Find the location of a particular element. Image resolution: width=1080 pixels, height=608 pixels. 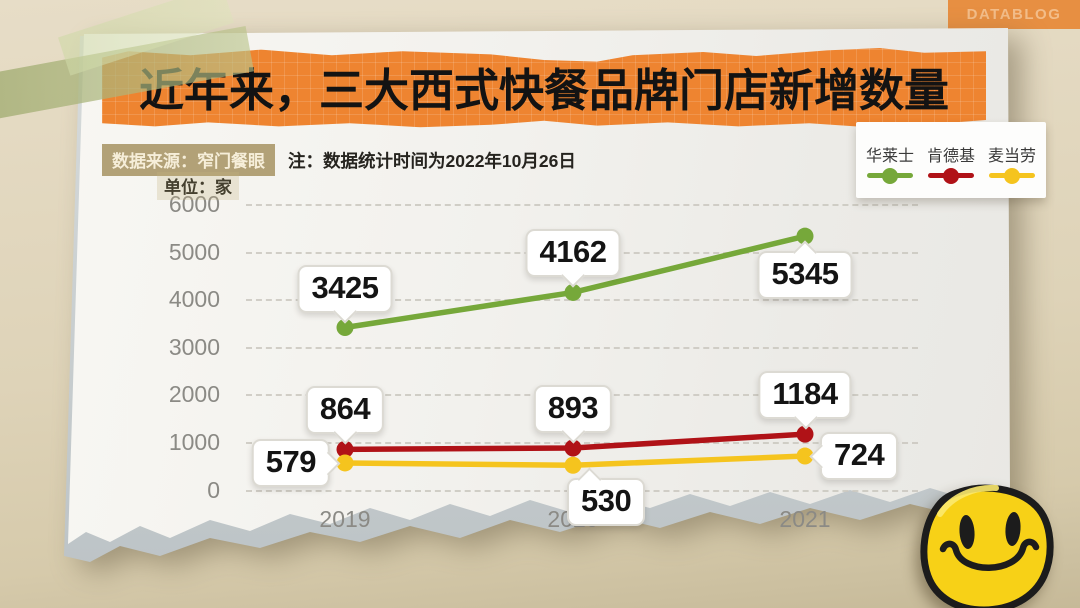

legend: 华莱士 肯德基 麦当劳 is located at coordinates (951, 160).